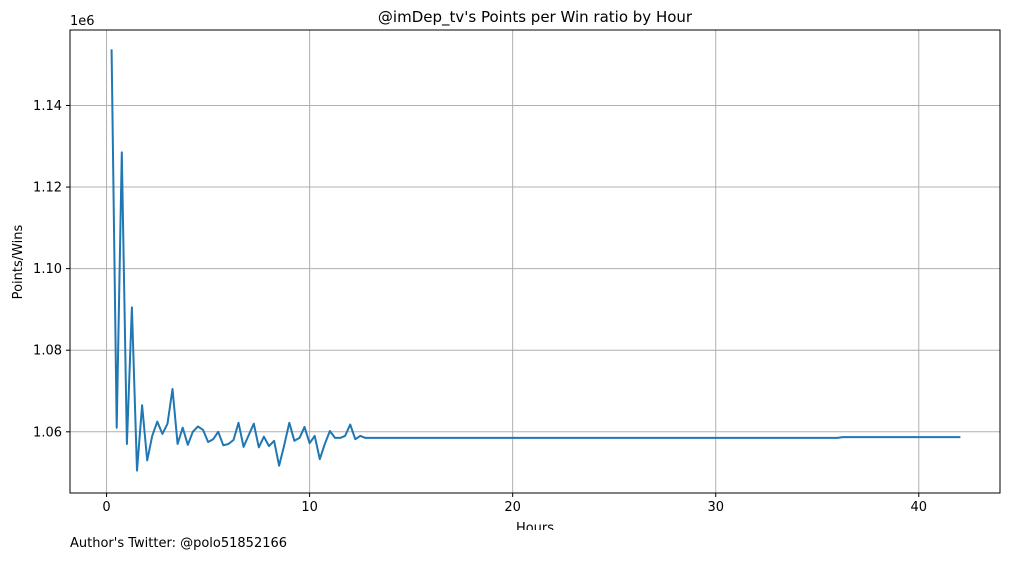 This screenshot has width=1010, height=562. Describe the element at coordinates (512, 507) in the screenshot. I see `x-tick-label: 20` at that location.